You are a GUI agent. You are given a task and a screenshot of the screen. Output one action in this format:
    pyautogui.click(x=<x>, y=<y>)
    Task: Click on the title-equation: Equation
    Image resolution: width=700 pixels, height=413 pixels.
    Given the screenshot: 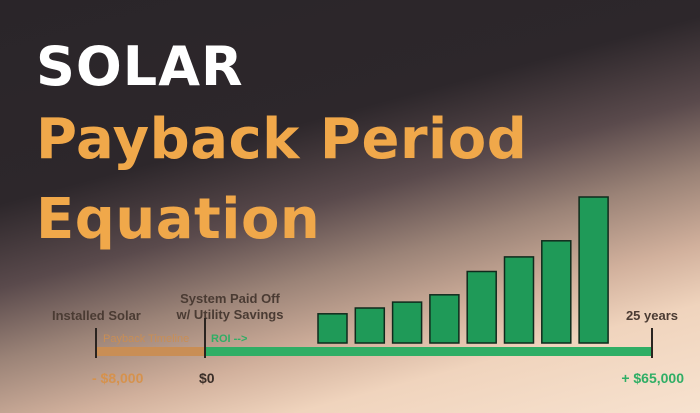 What is the action you would take?
    pyautogui.click(x=178, y=219)
    